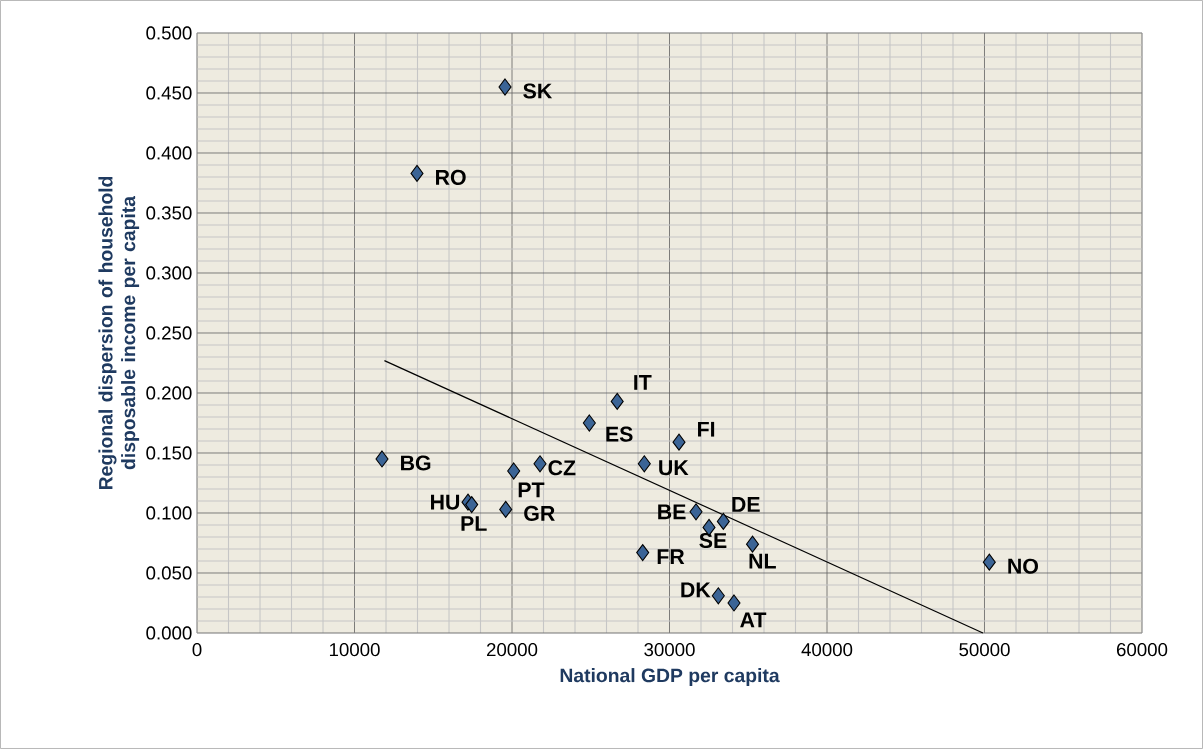  Describe the element at coordinates (445, 502) in the screenshot. I see `annotation: HU` at that location.